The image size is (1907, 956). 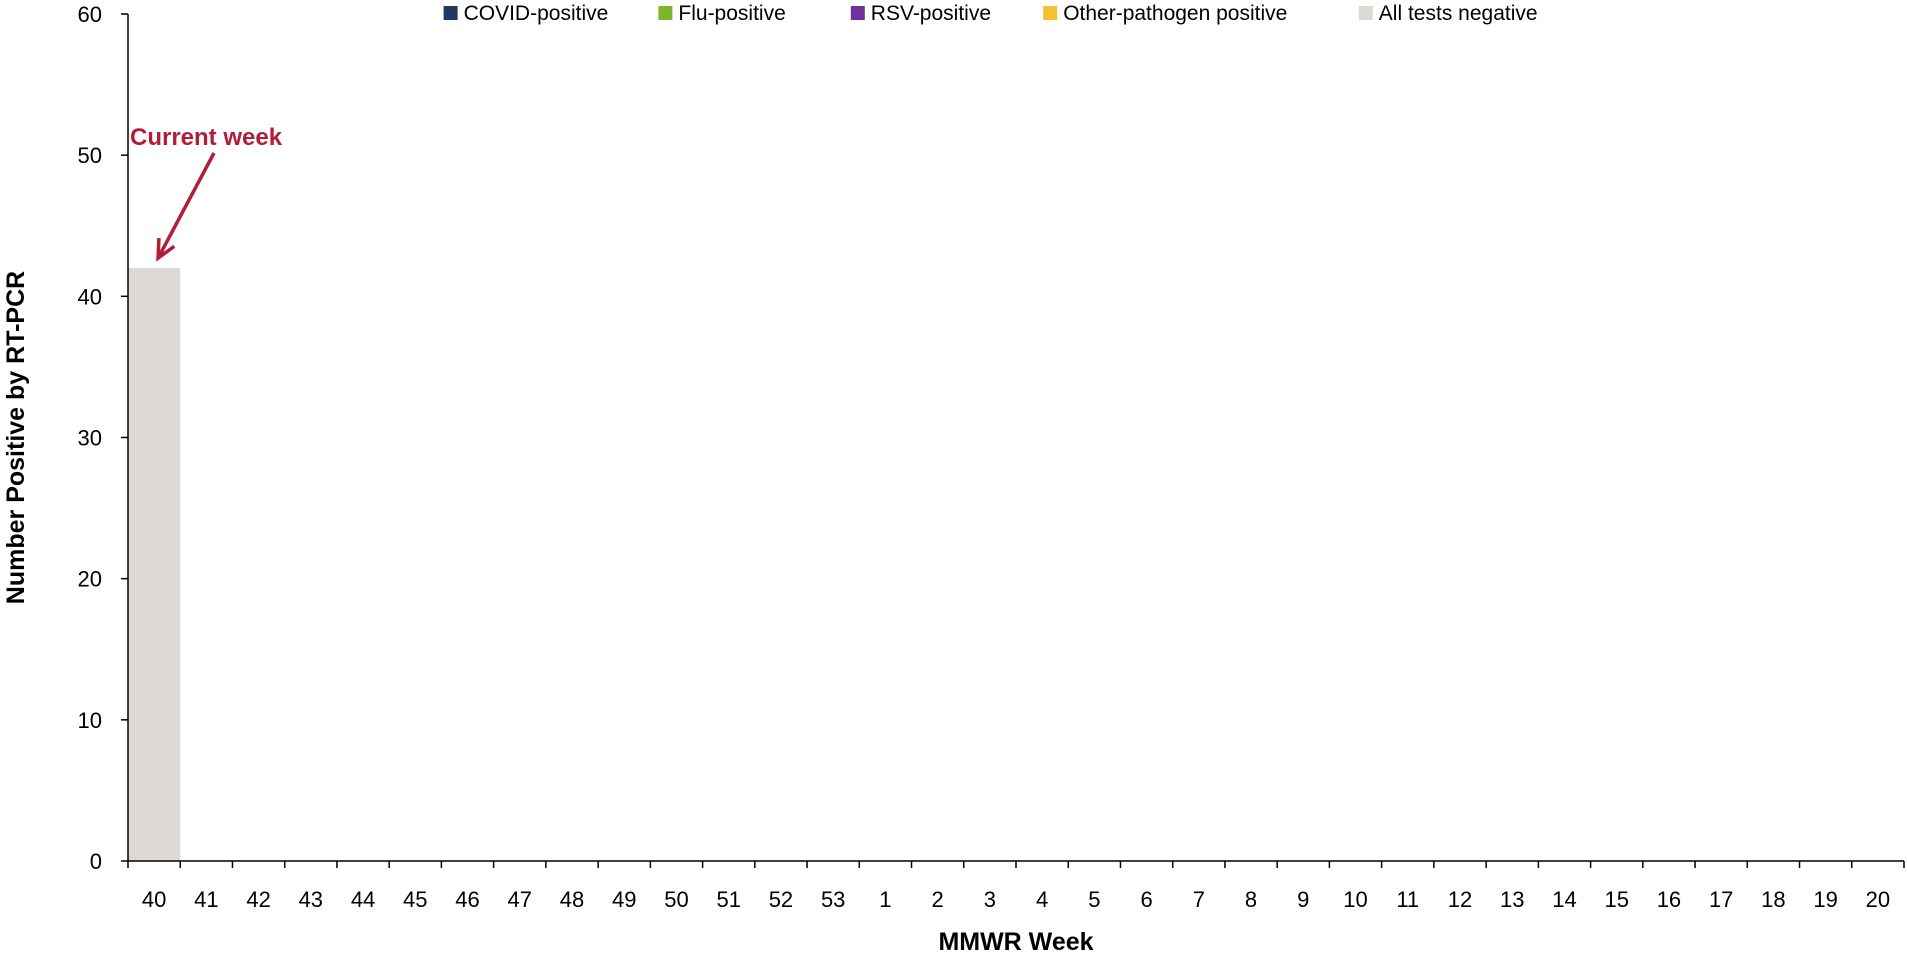 What do you see at coordinates (1616, 899) in the screenshot?
I see `x-tick-label-15: 15` at bounding box center [1616, 899].